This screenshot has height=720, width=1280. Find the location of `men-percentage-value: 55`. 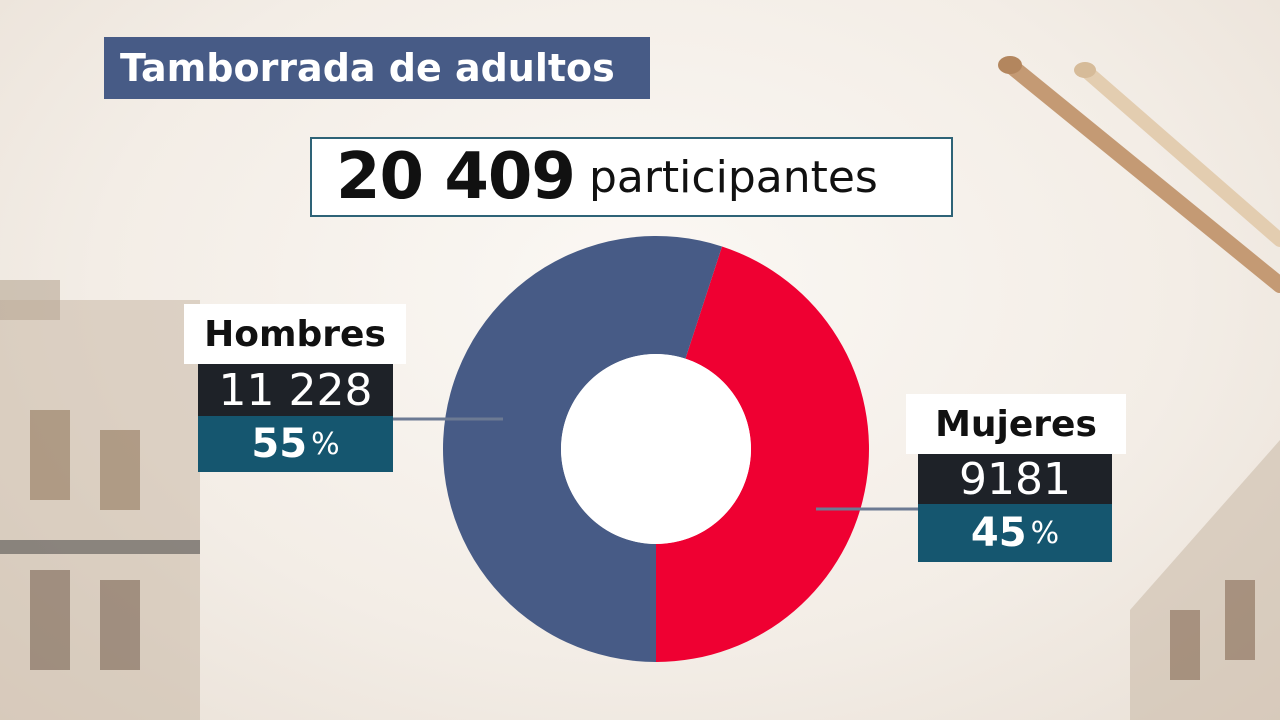

men-percentage-value: 55 is located at coordinates (279, 444).